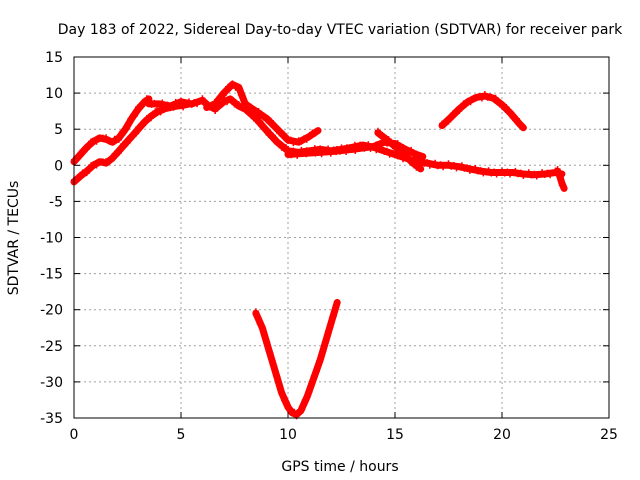 Image resolution: width=640 pixels, height=480 pixels. I want to click on series-arc-bump, so click(262, 113).